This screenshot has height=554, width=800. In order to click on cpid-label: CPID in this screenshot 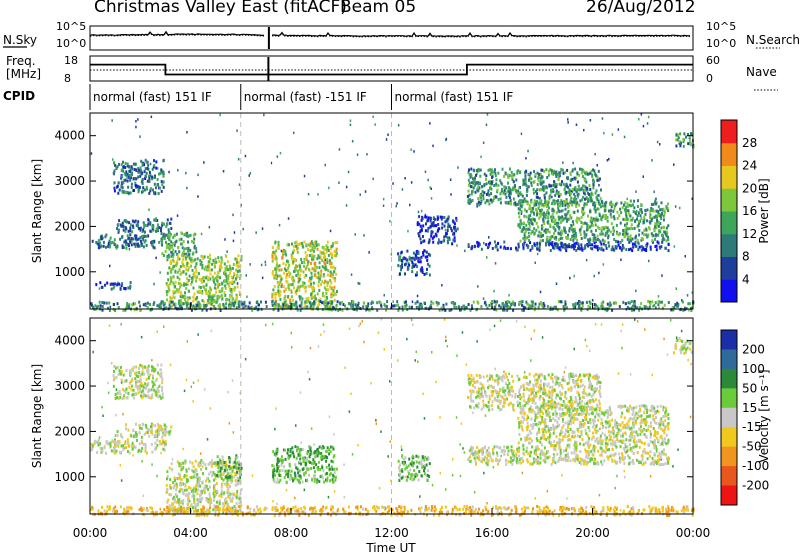, I will do `click(19, 96)`.